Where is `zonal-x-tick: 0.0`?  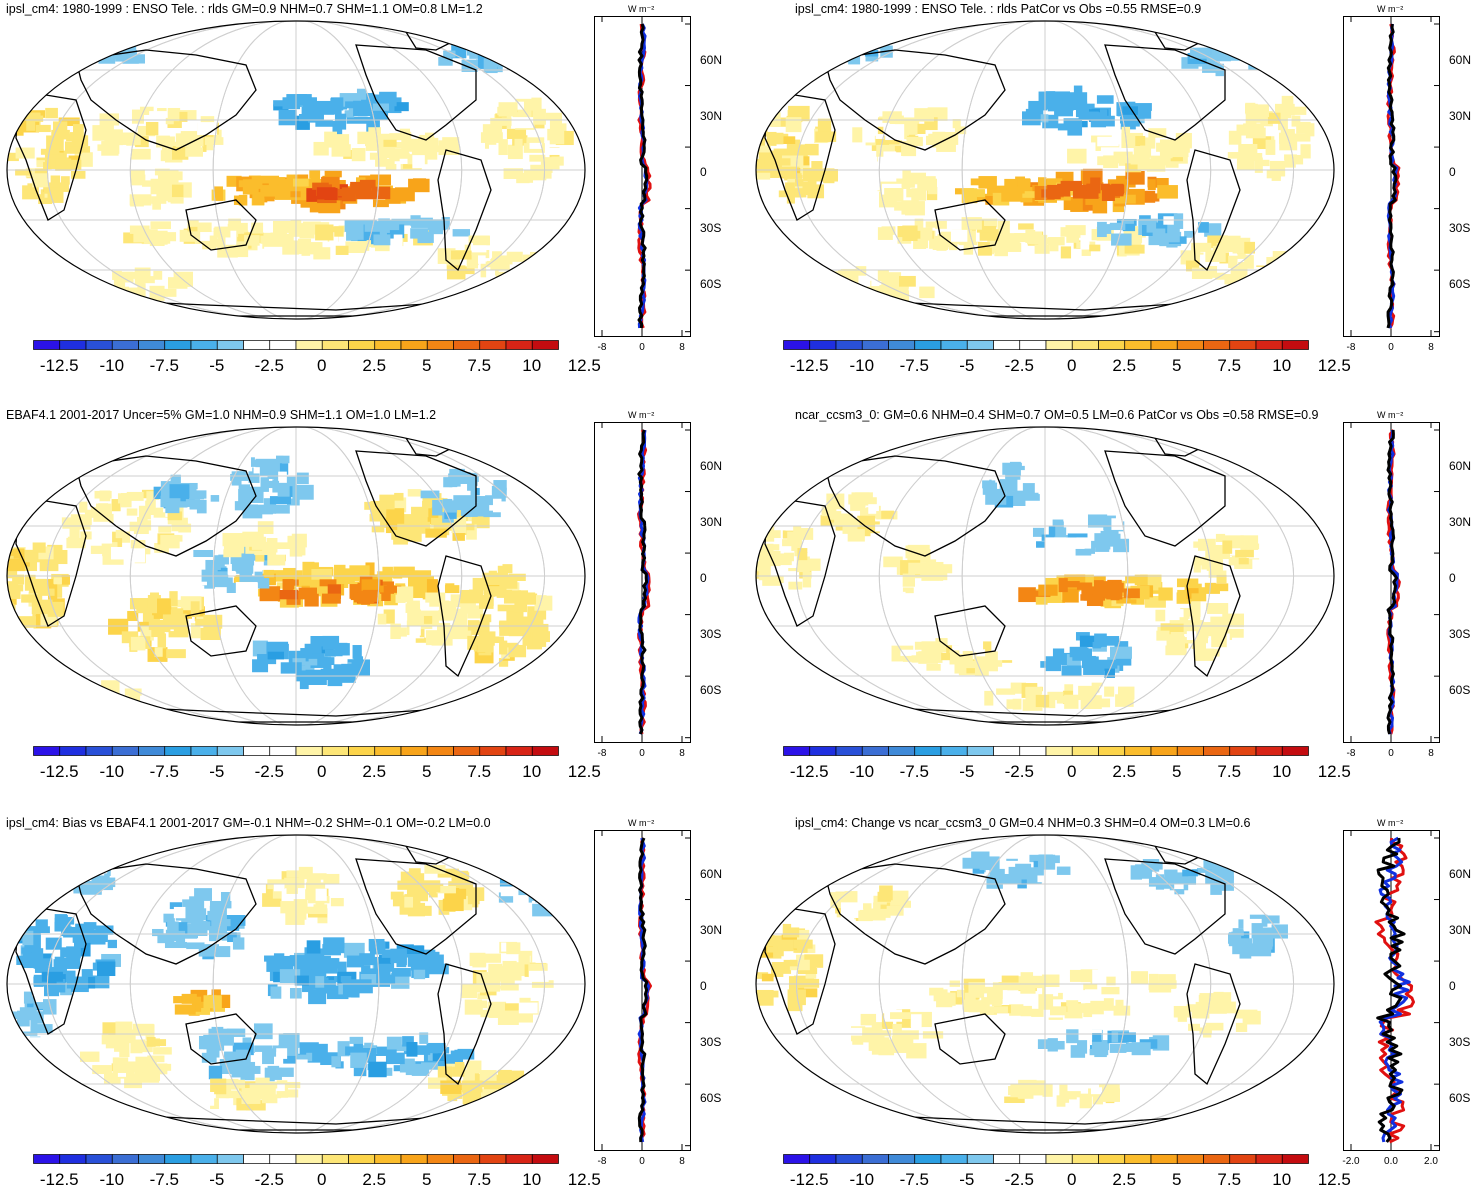 zonal-x-tick: 0.0 is located at coordinates (1391, 1161).